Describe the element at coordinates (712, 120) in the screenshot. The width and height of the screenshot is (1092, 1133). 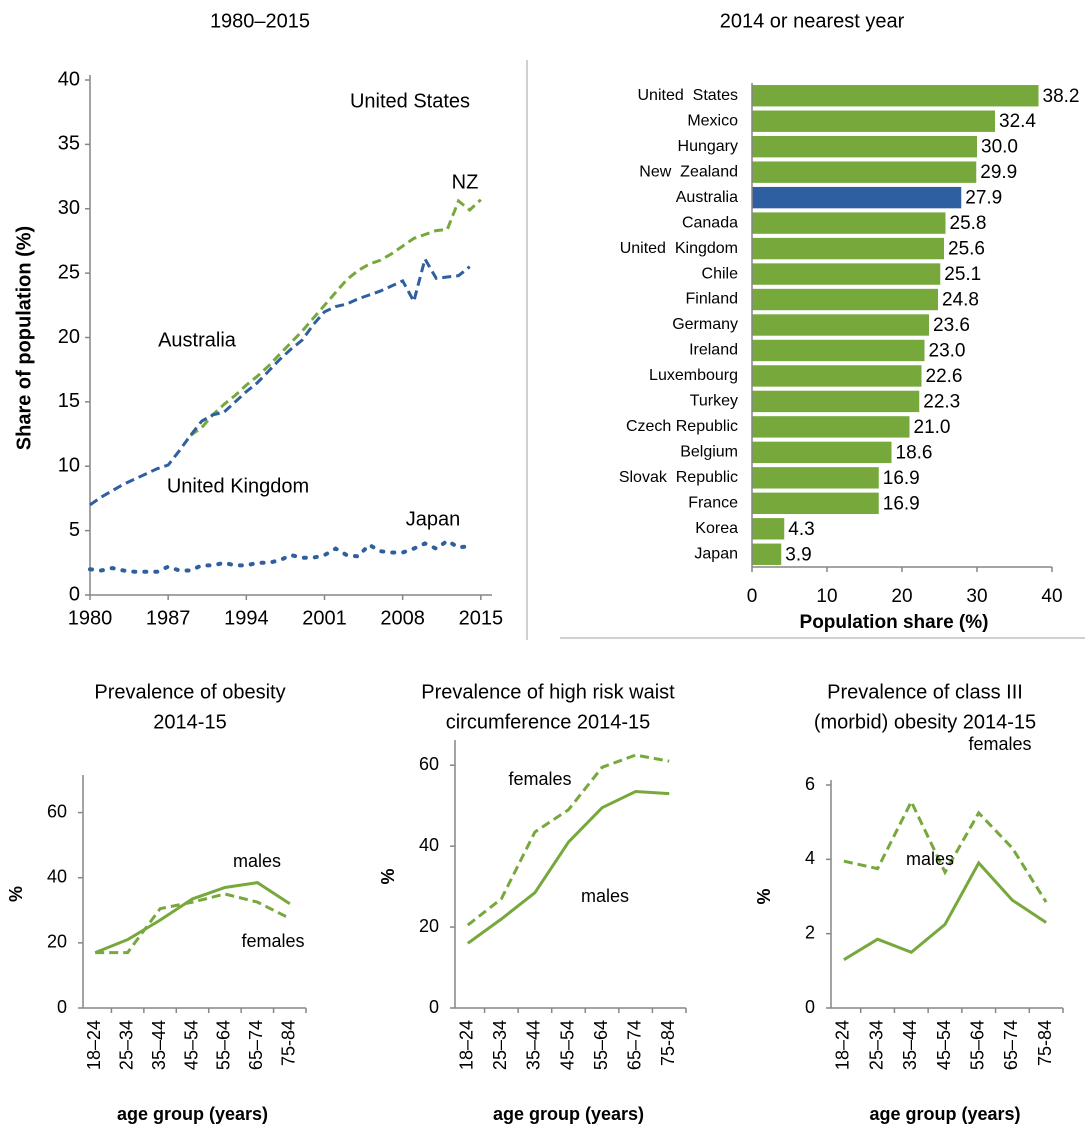
I see `category-label: Mexico` at that location.